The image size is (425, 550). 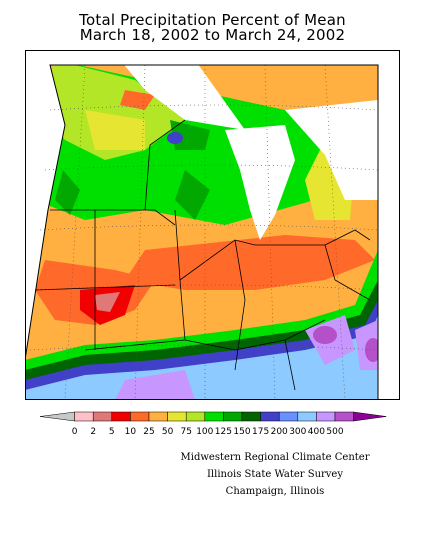 What do you see at coordinates (185, 432) in the screenshot?
I see `legend-label: 75` at bounding box center [185, 432].